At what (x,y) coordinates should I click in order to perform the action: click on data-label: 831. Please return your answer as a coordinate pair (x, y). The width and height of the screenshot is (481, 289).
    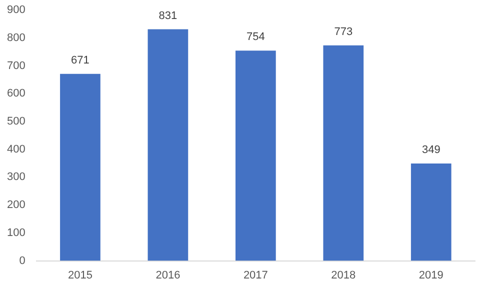
    Looking at the image, I should click on (168, 16).